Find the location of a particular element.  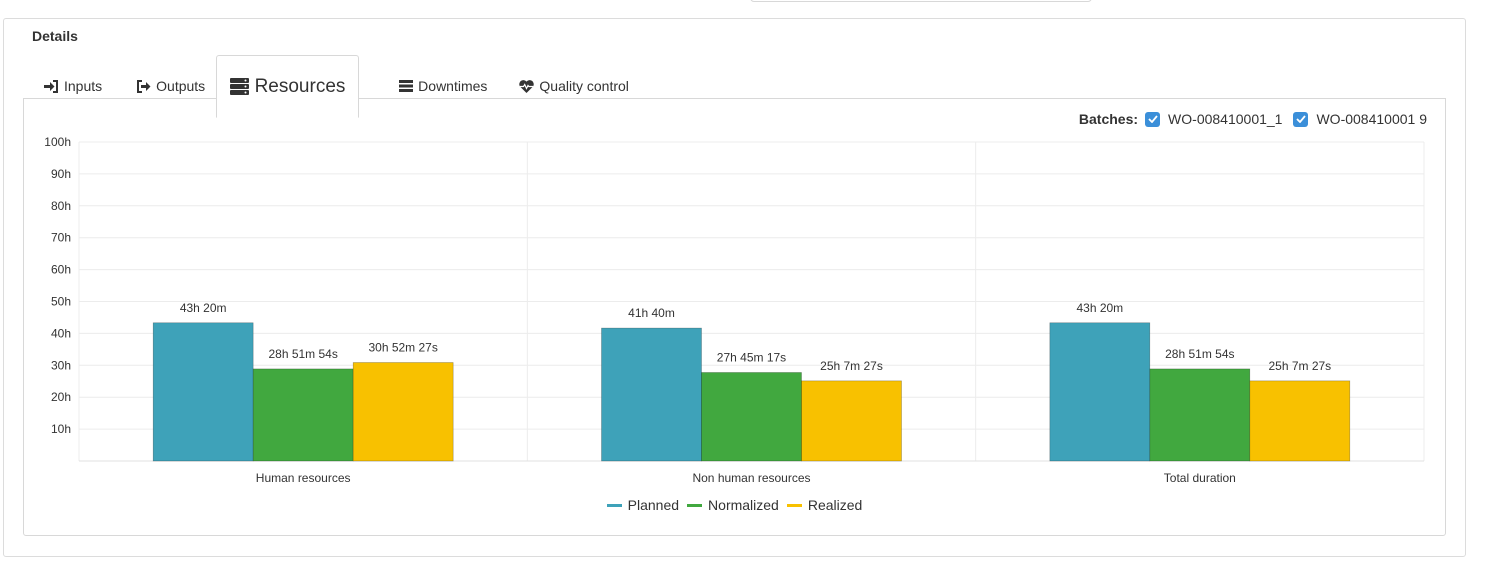

data-label: 41h 40m is located at coordinates (651, 313).